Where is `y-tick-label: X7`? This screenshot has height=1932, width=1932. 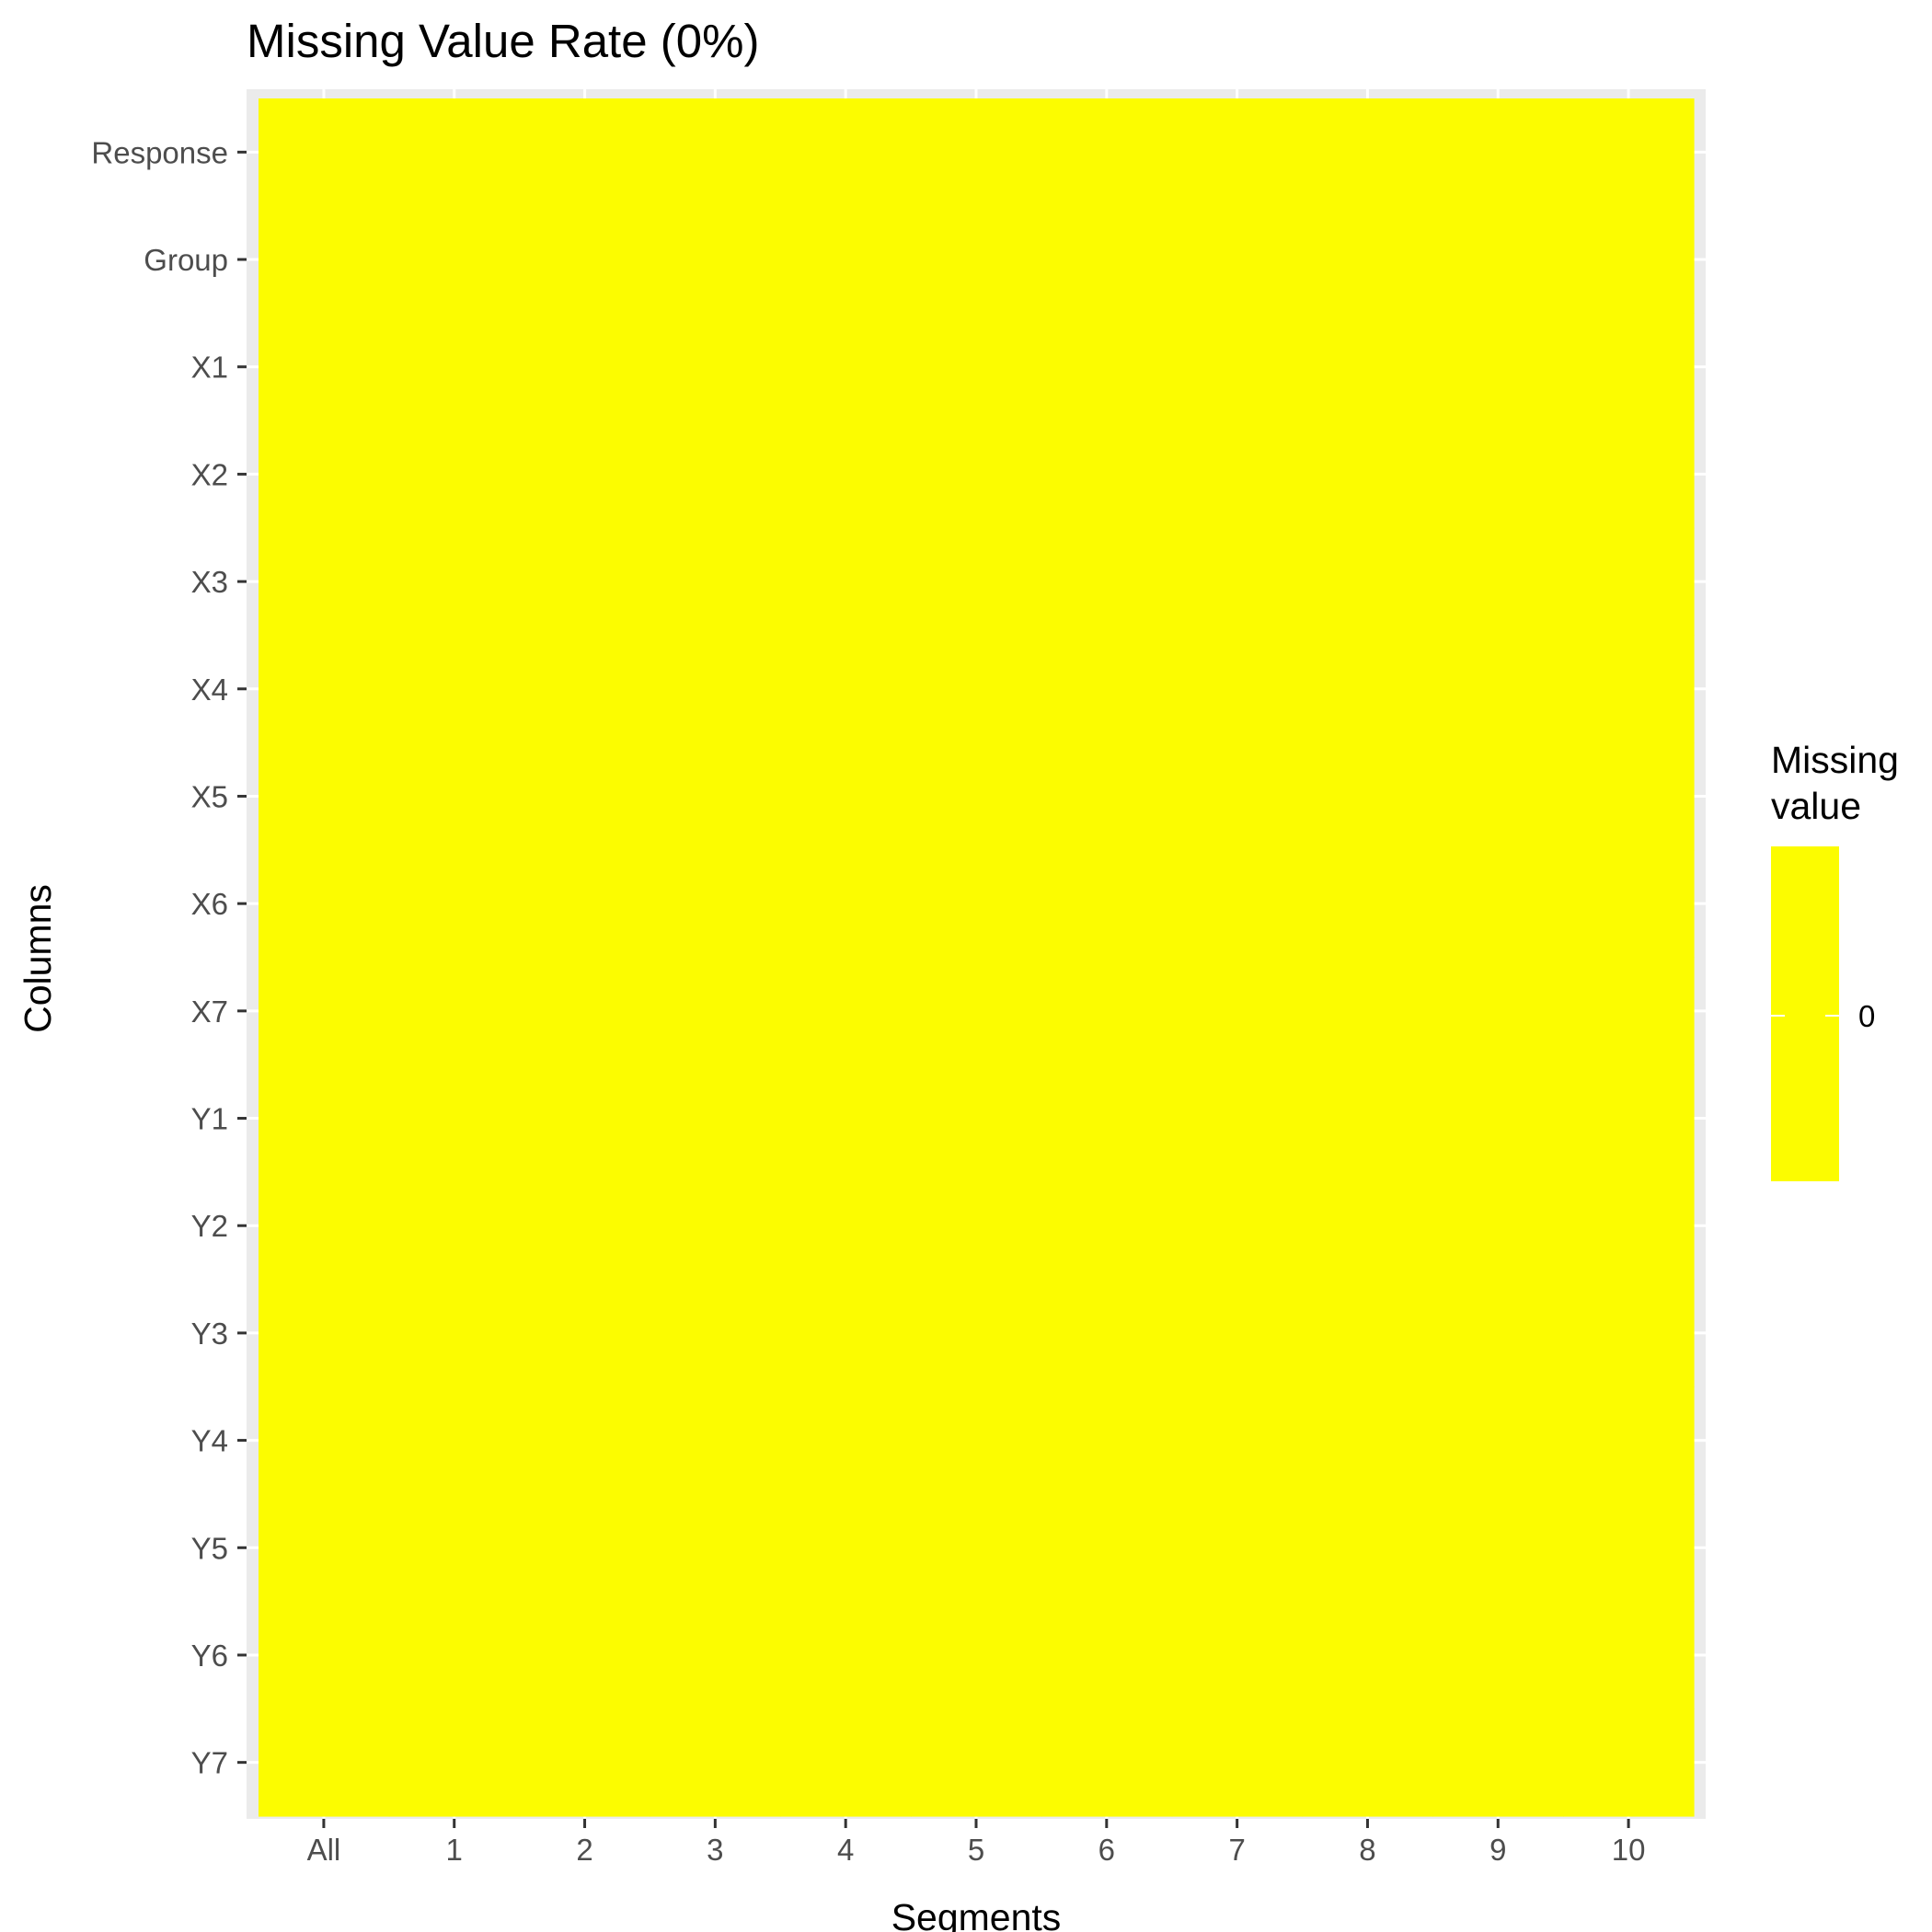 y-tick-label: X7 is located at coordinates (209, 1012).